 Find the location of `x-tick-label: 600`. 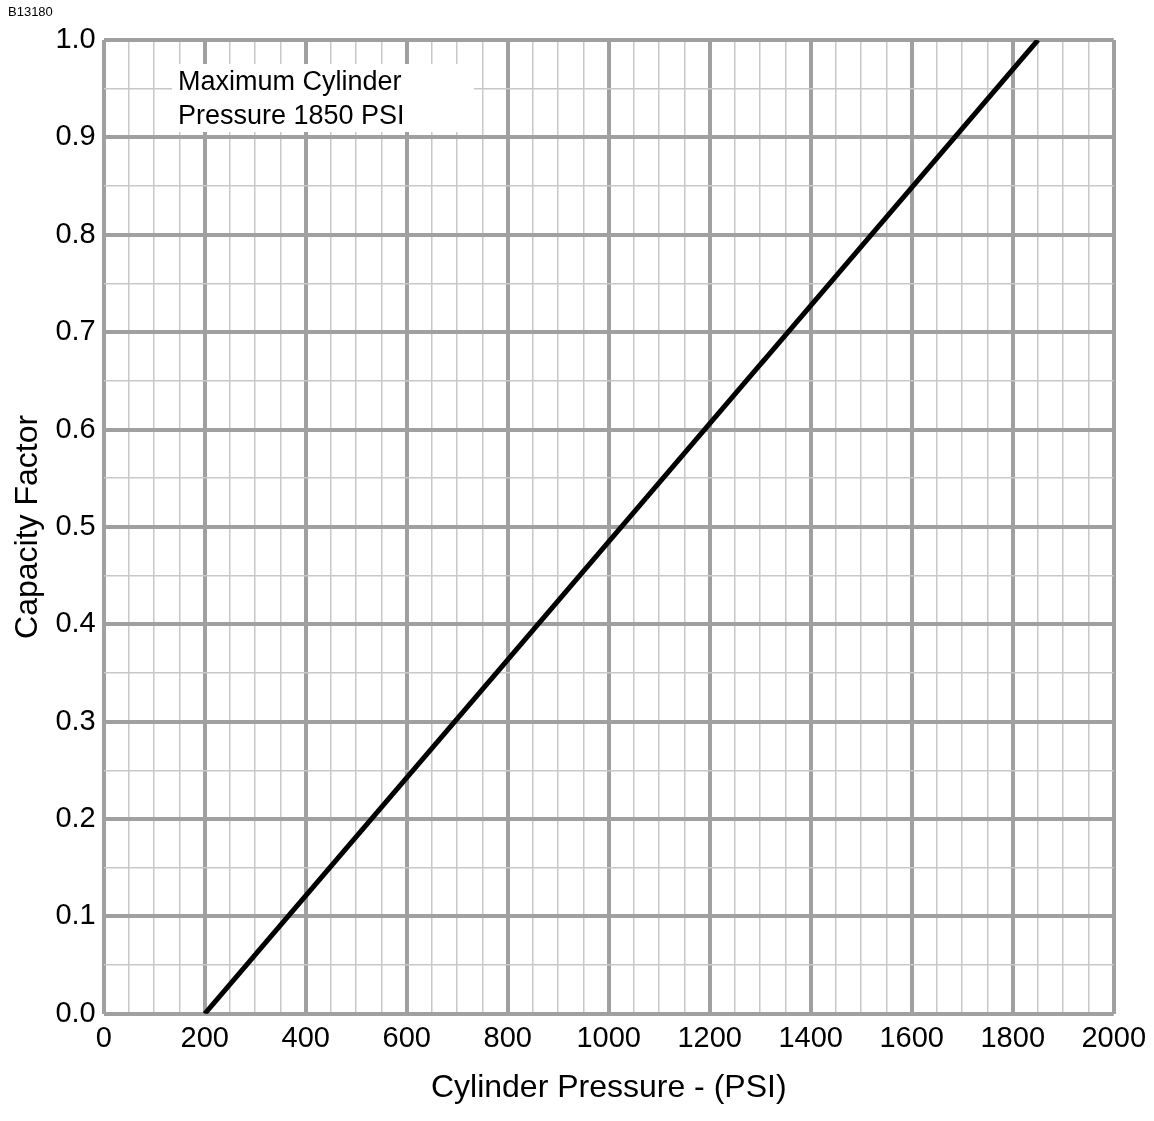

x-tick-label: 600 is located at coordinates (406, 1037).